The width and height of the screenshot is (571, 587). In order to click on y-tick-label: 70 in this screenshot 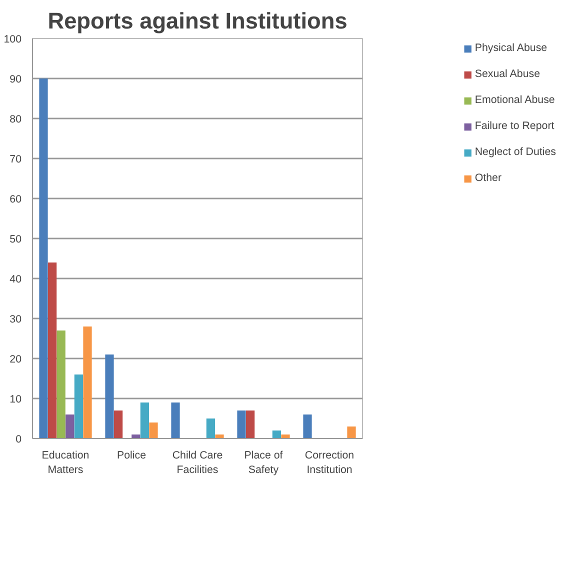, I will do `click(16, 160)`.